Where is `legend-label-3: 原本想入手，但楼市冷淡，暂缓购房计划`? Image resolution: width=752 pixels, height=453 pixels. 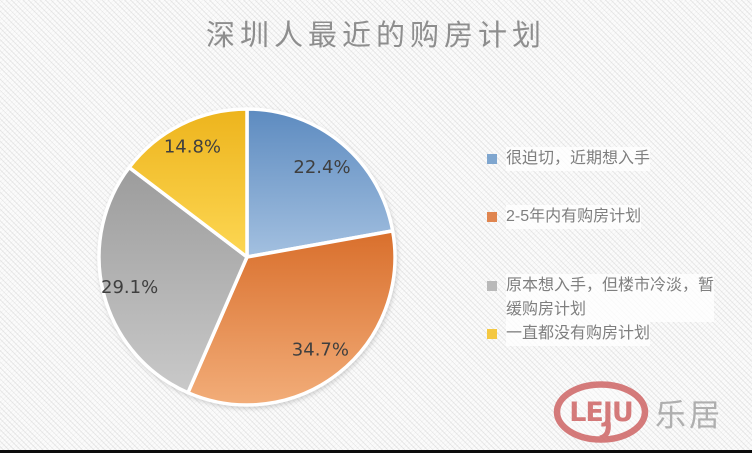
legend-label-3: 原本想入手，但楼市冷淡，暂缓购房计划 is located at coordinates (610, 298).